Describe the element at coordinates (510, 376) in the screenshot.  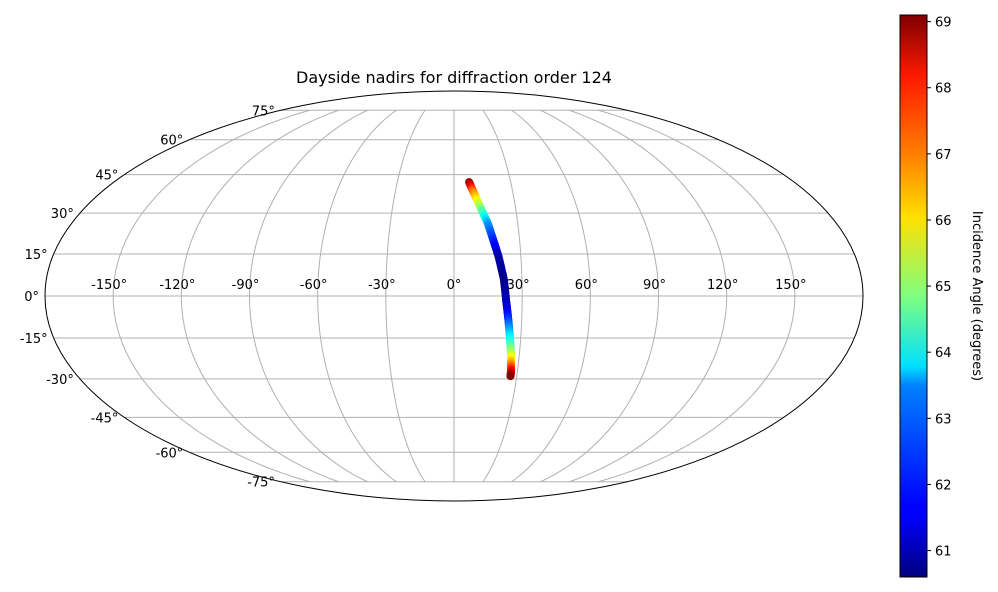
I see `data-point` at that location.